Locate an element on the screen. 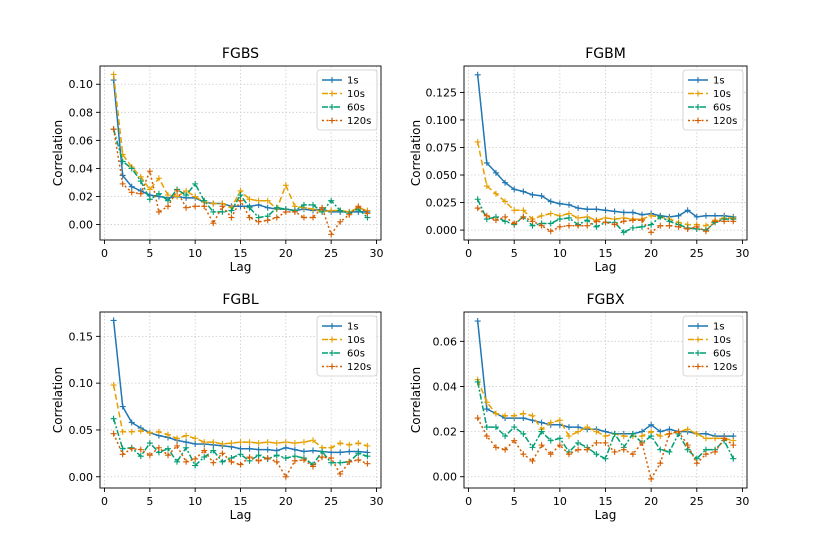 Image resolution: width=830 pixels, height=554 pixels. legend-marker-60s is located at coordinates (698, 107).